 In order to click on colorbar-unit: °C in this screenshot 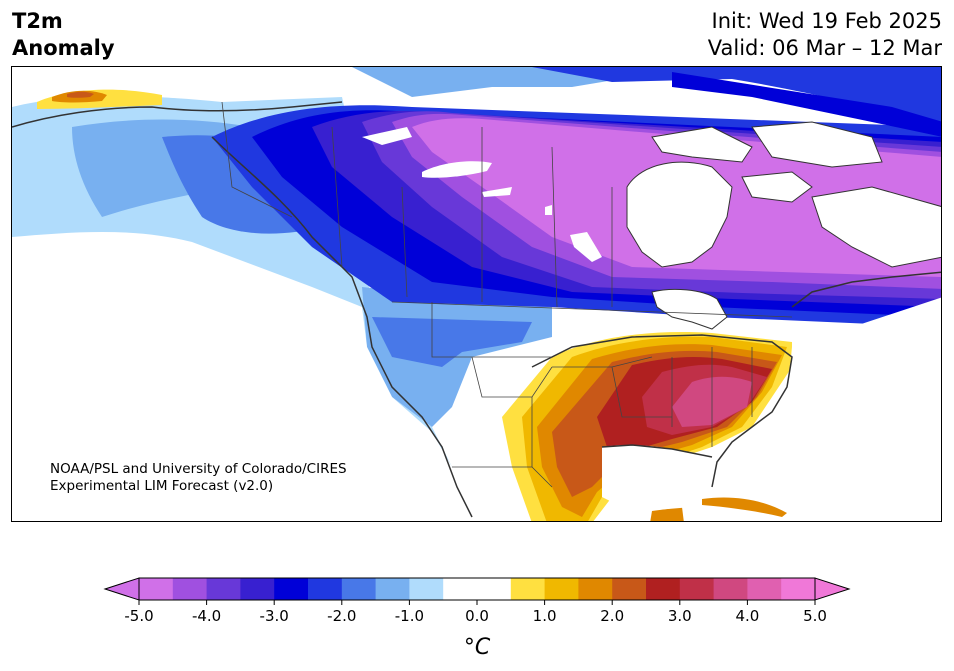, I will do `click(477, 647)`.